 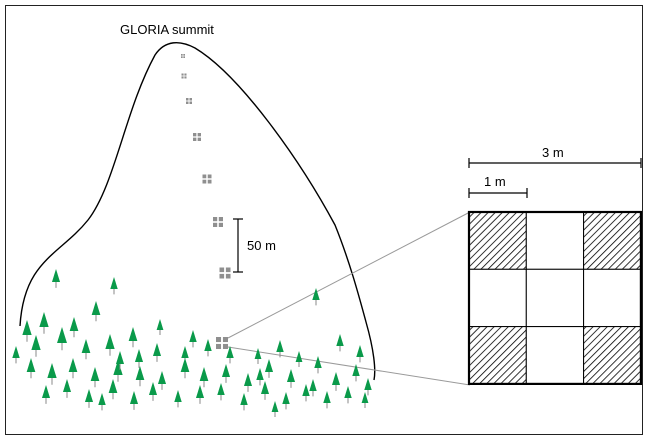 I want to click on scale-bar-3m, so click(x=555, y=163).